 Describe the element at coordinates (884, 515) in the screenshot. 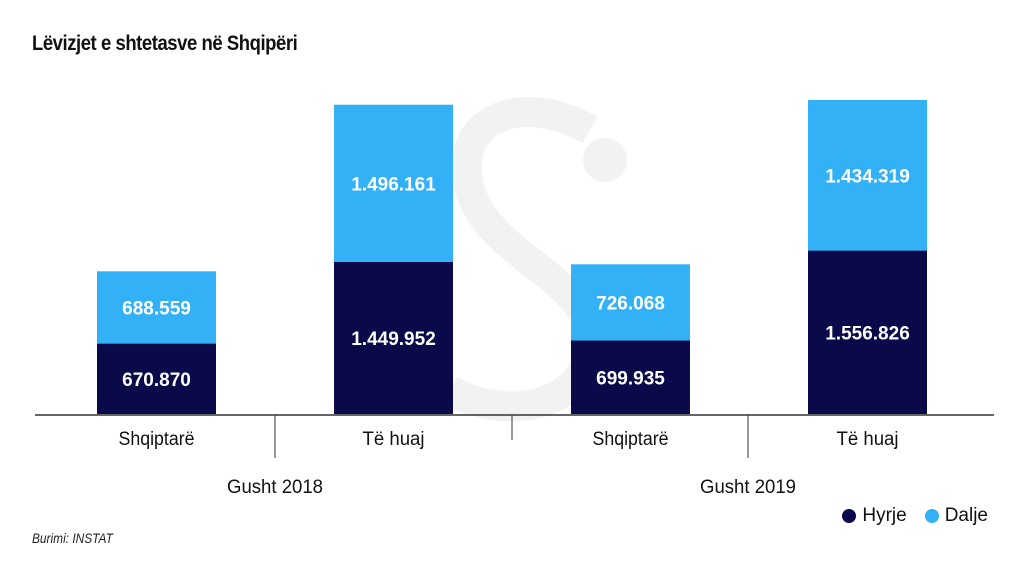

I see `legend-label: Hyrje` at that location.